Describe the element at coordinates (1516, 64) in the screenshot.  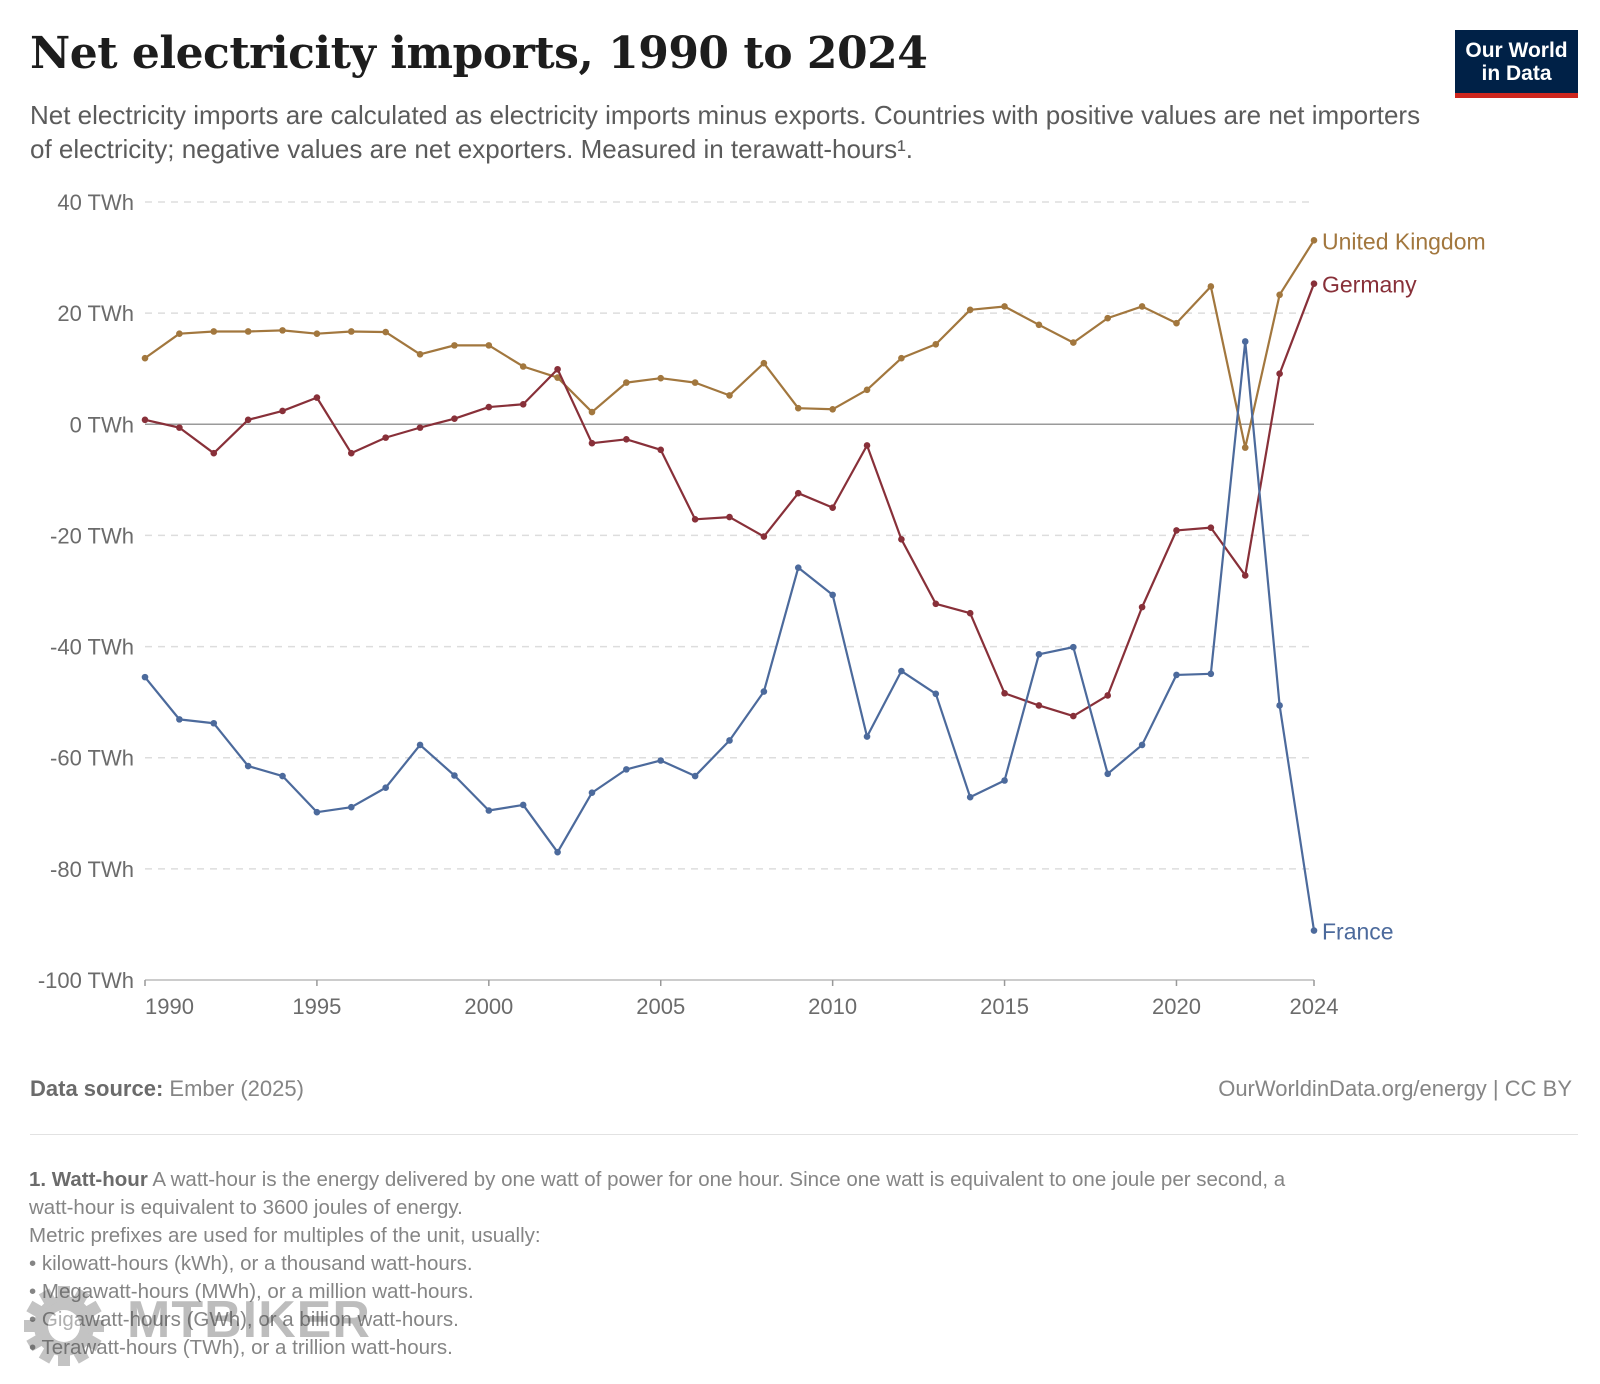
I see `owid-logo: Our World in Data` at that location.